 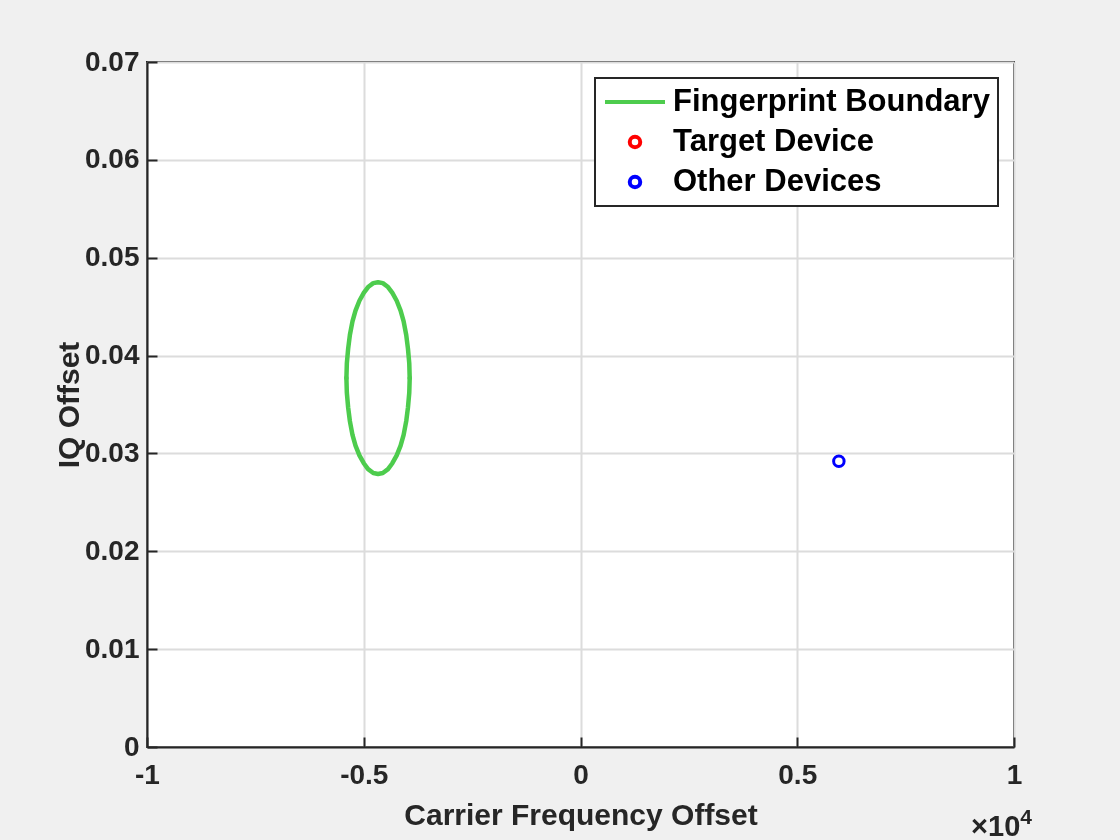 I want to click on y-tick-label: 0.05, so click(x=112, y=257).